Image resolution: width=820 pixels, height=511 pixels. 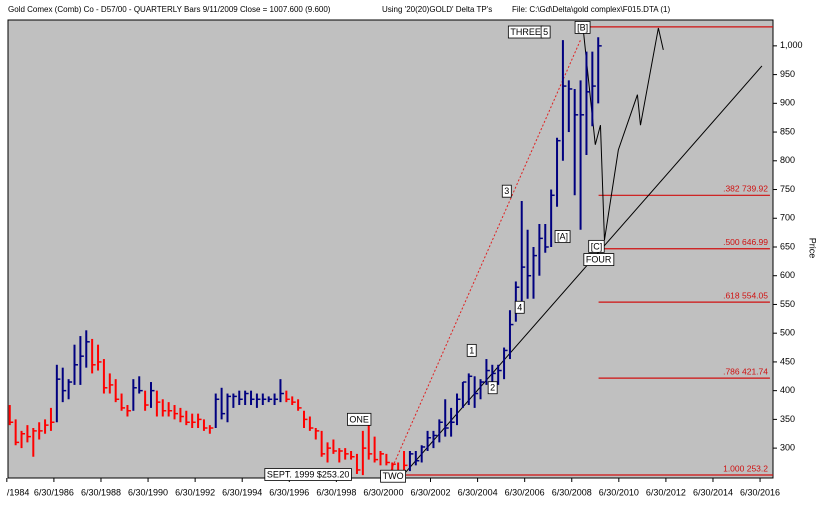 What do you see at coordinates (745, 468) in the screenshot?
I see `fib-label: 1.000 253.2` at bounding box center [745, 468].